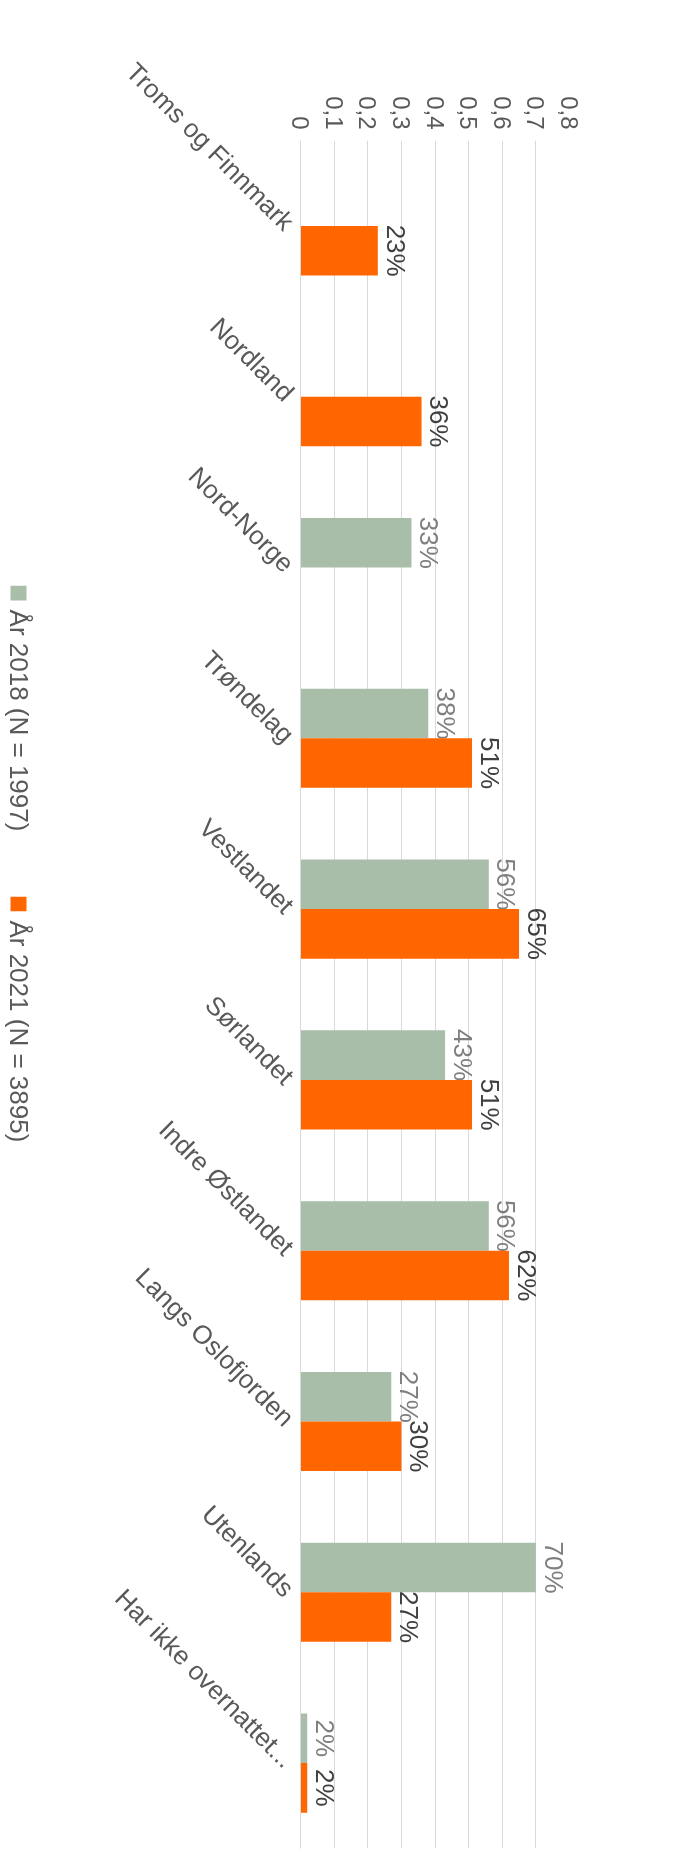  Describe the element at coordinates (334, 113) in the screenshot. I see `x-tick-label: 0,1` at that location.